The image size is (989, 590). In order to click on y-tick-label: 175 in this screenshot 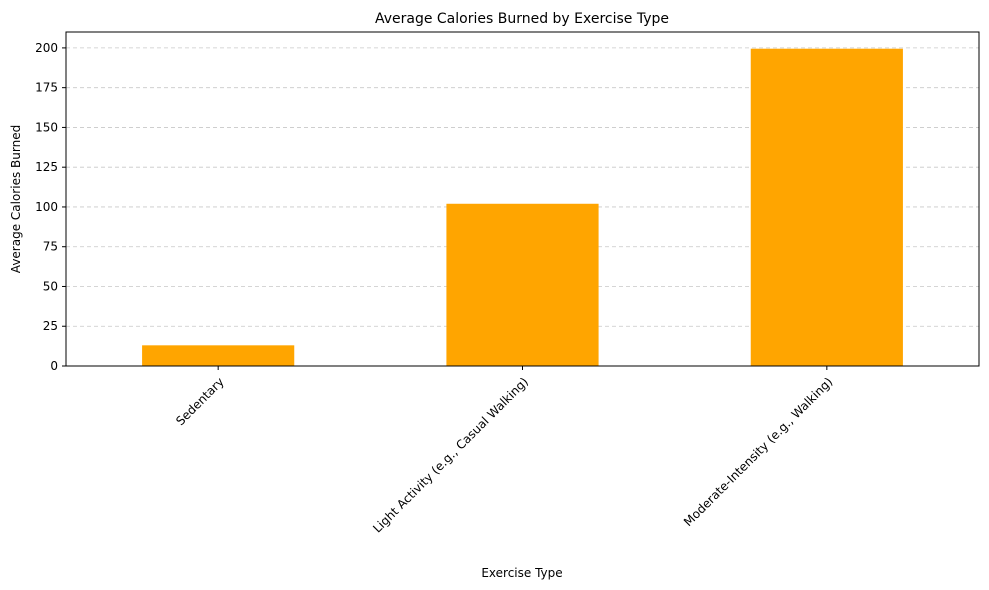, I will do `click(46, 88)`.